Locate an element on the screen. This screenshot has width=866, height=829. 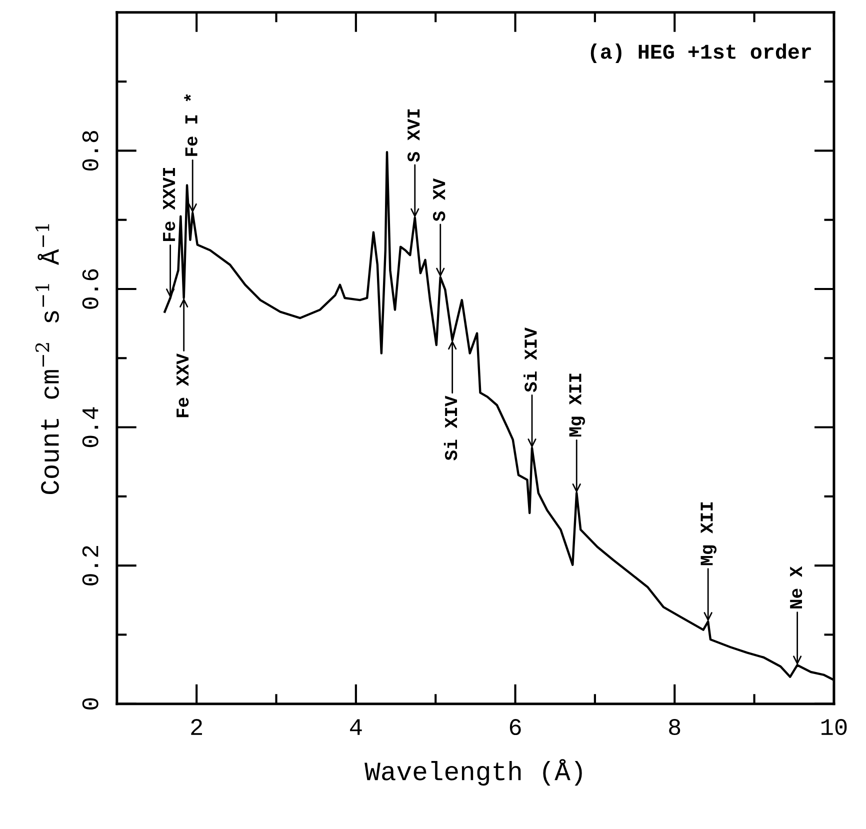
x-tick-label: 2 is located at coordinates (196, 727).